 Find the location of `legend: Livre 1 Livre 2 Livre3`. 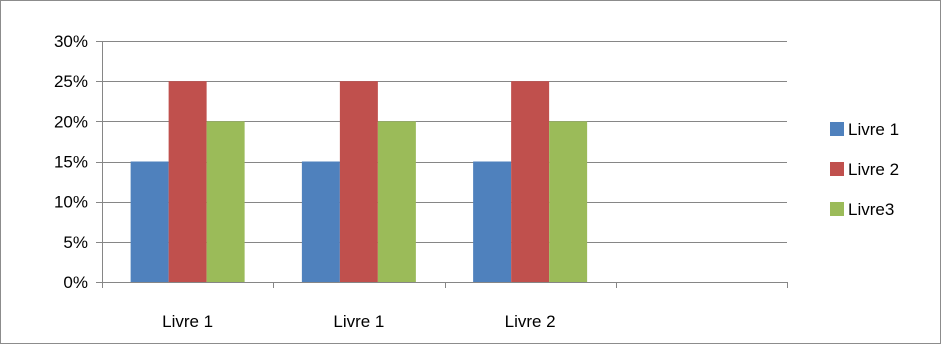

legend: Livre 1 Livre 2 Livre3 is located at coordinates (864, 169).